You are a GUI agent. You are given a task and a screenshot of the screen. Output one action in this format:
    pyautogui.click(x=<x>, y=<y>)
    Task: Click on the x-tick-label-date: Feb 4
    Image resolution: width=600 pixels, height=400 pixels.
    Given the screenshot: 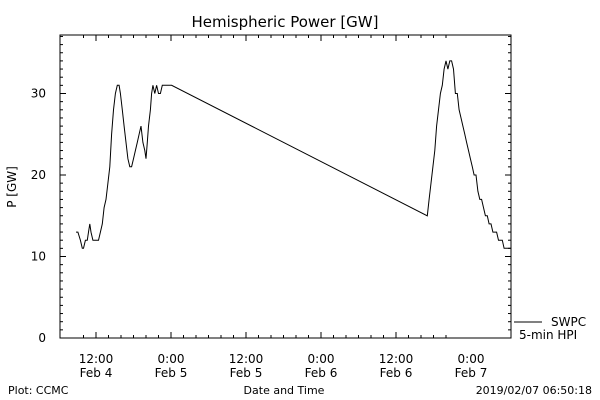 What is the action you would take?
    pyautogui.click(x=96, y=373)
    